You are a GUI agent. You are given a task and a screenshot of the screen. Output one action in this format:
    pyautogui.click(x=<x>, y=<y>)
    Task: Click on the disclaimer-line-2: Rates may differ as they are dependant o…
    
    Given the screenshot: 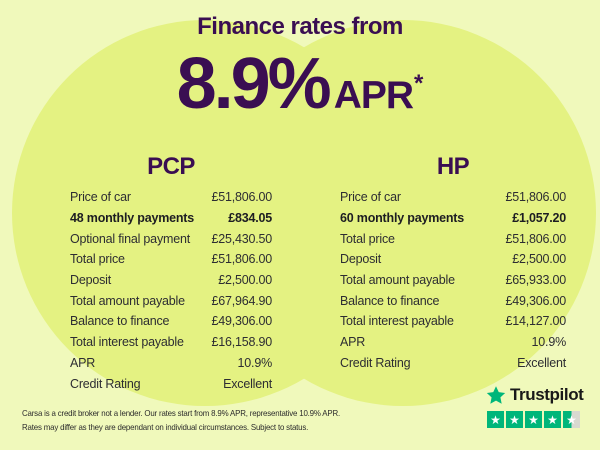 What is the action you would take?
    pyautogui.click(x=165, y=427)
    